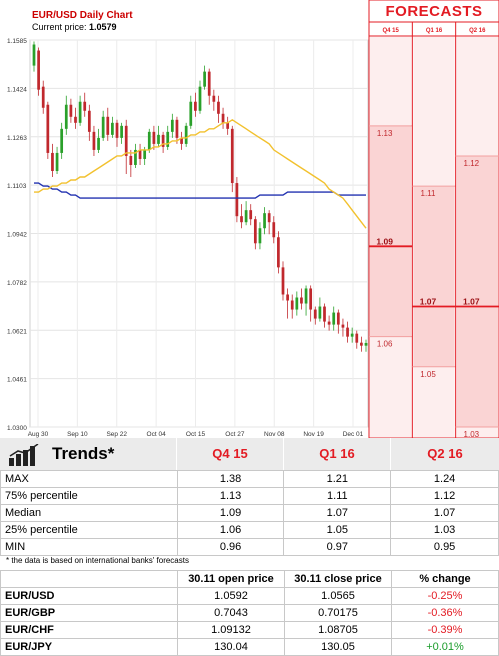 Image resolution: width=499 pixels, height=656 pixels. What do you see at coordinates (89, 647) in the screenshot?
I see `pair-name: EUR/JPY` at bounding box center [89, 647].